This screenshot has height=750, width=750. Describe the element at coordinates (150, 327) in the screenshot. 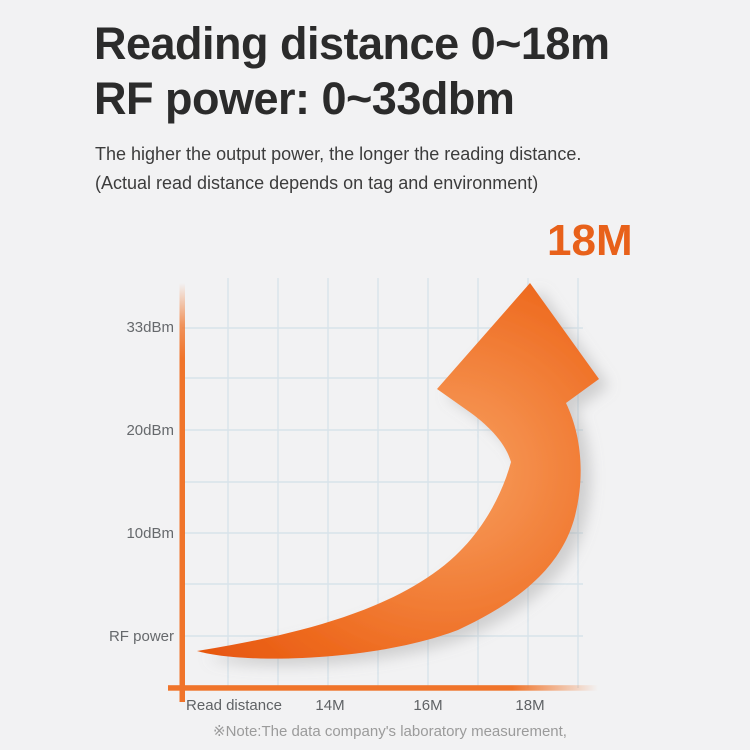

I see `y-tick-33dbm: 33dBm` at that location.